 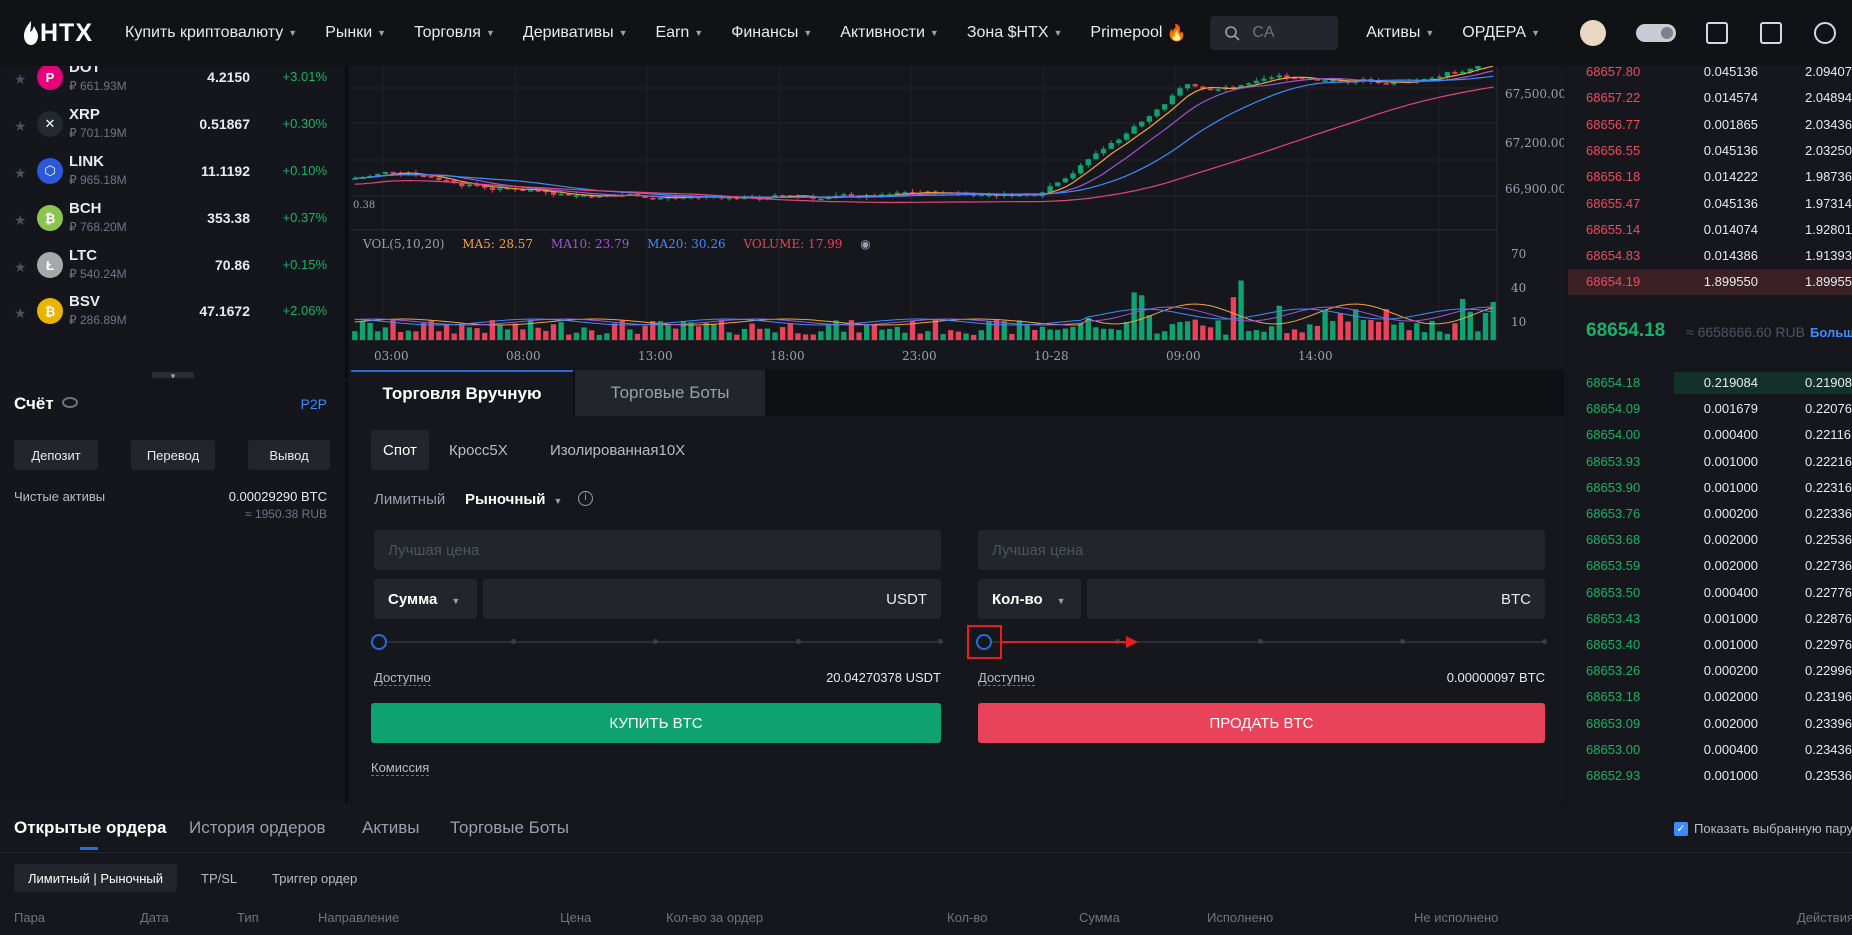 I want to click on bid-row: 68653.40 0.001000 0.22976, so click(x=1710, y=645).